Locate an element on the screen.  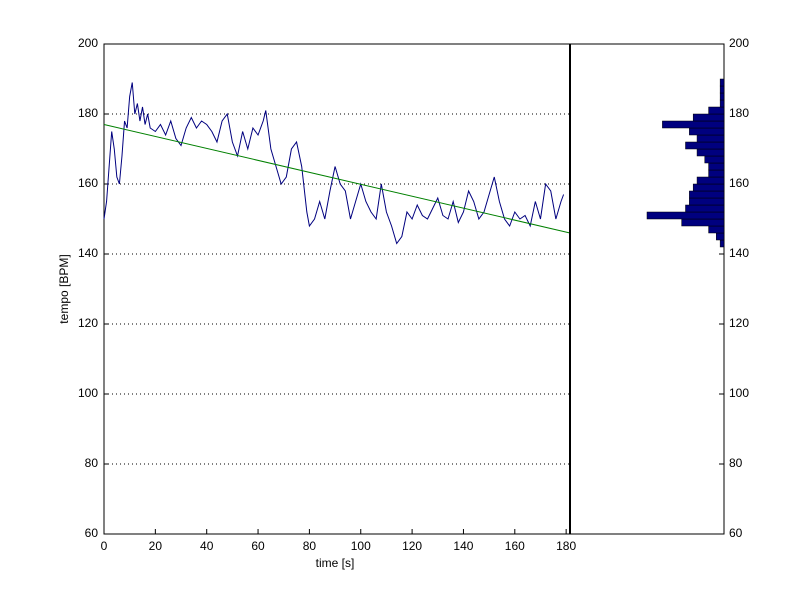
x-tick-label: 100 is located at coordinates (361, 546).